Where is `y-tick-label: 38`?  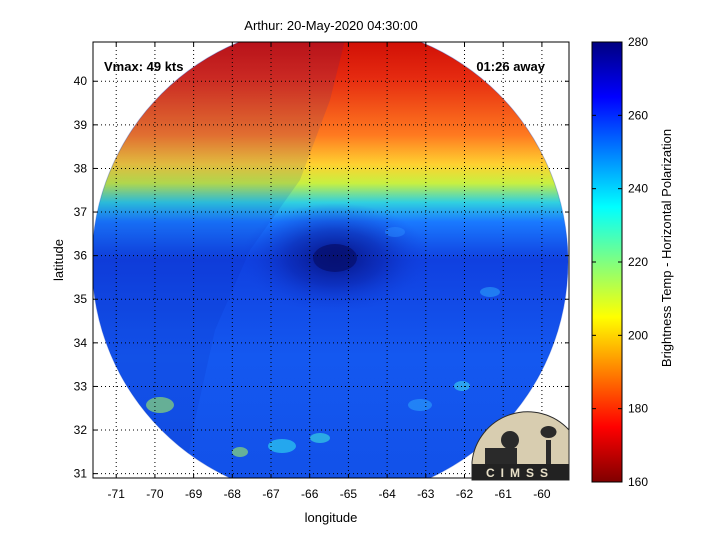
y-tick-label: 38 is located at coordinates (81, 168).